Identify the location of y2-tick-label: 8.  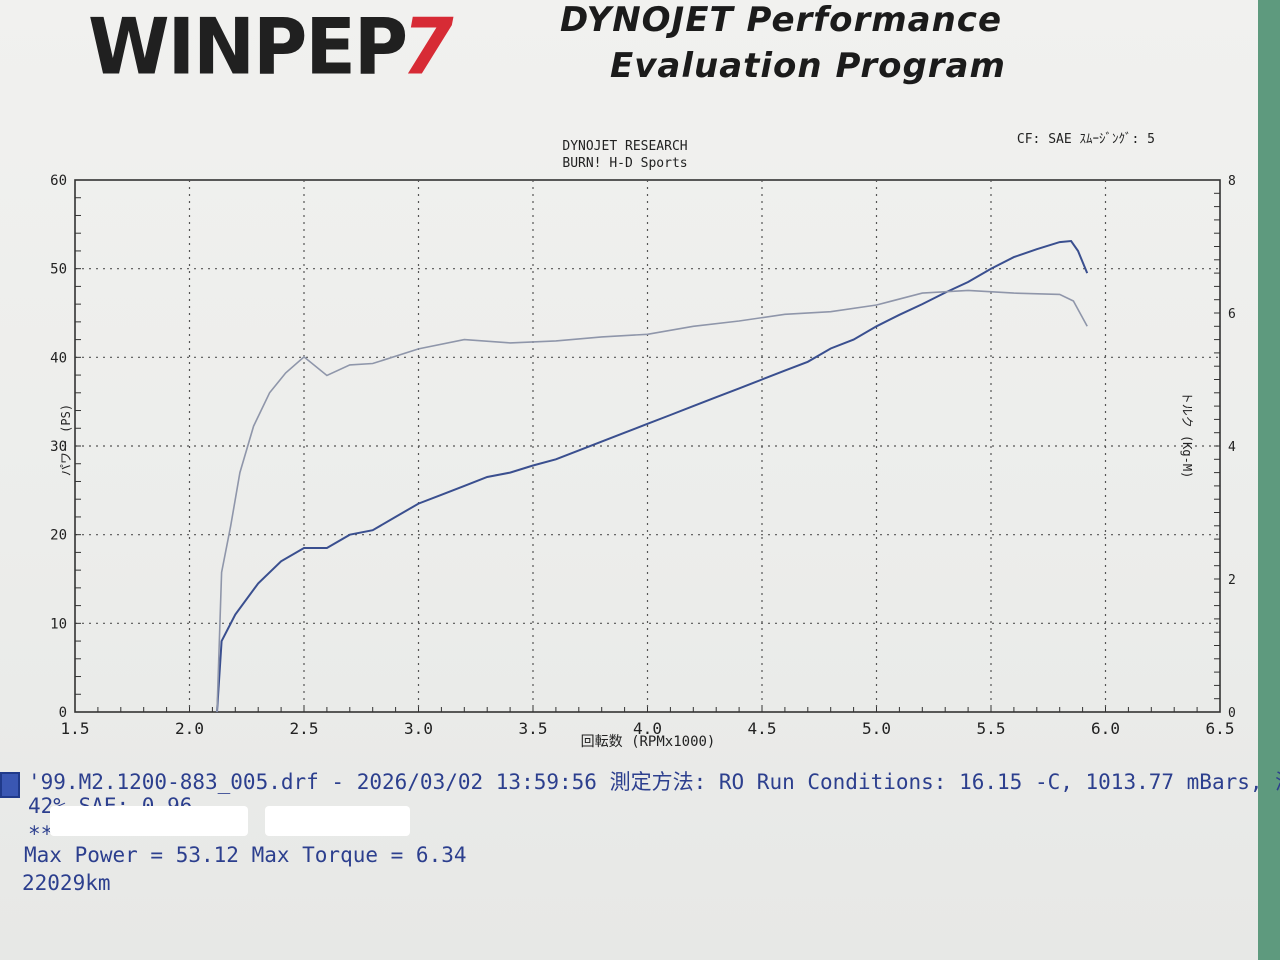
(1232, 181).